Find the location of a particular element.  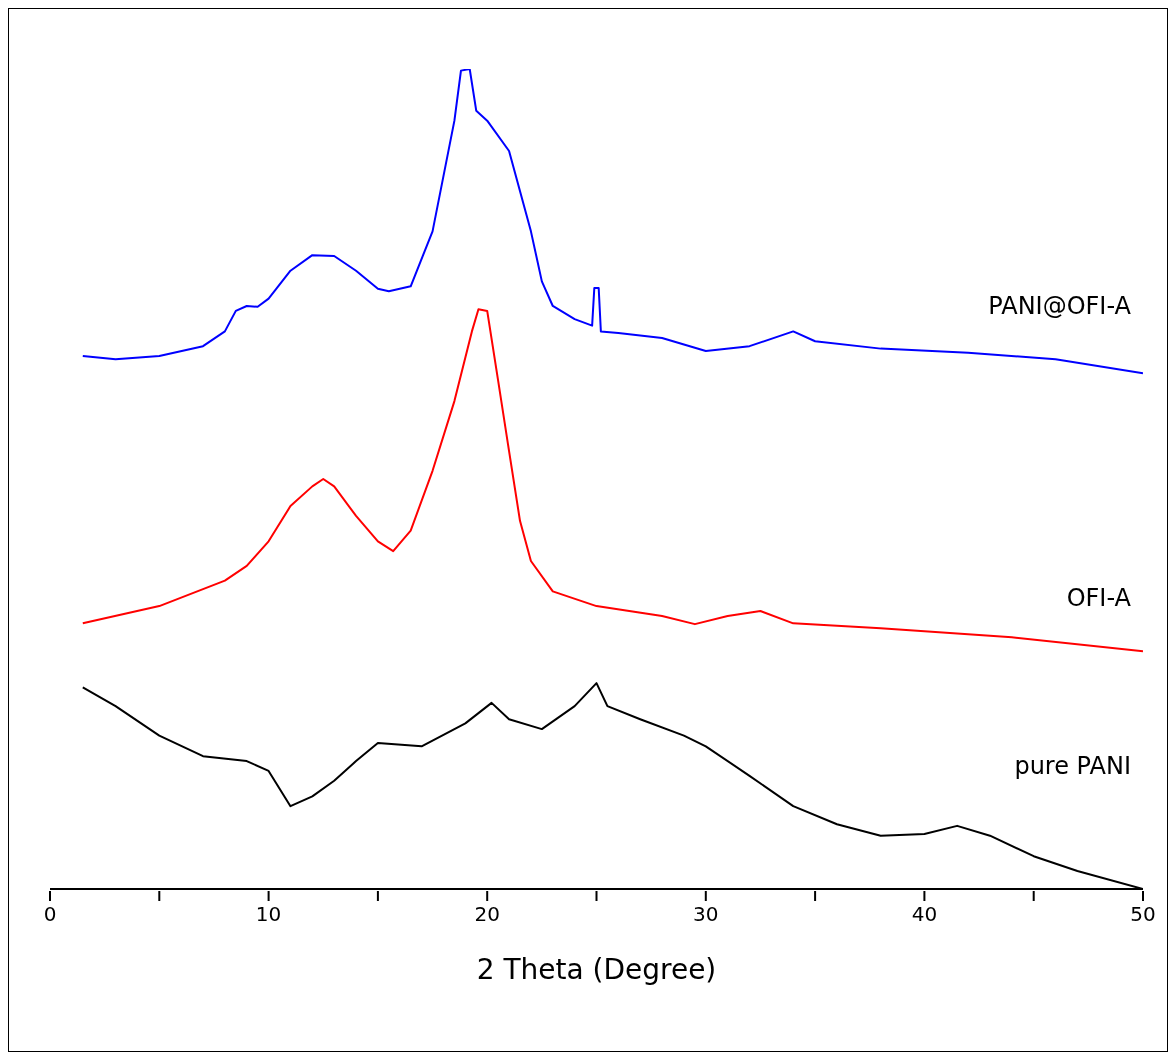

x-tick-label: 10 is located at coordinates (268, 914).